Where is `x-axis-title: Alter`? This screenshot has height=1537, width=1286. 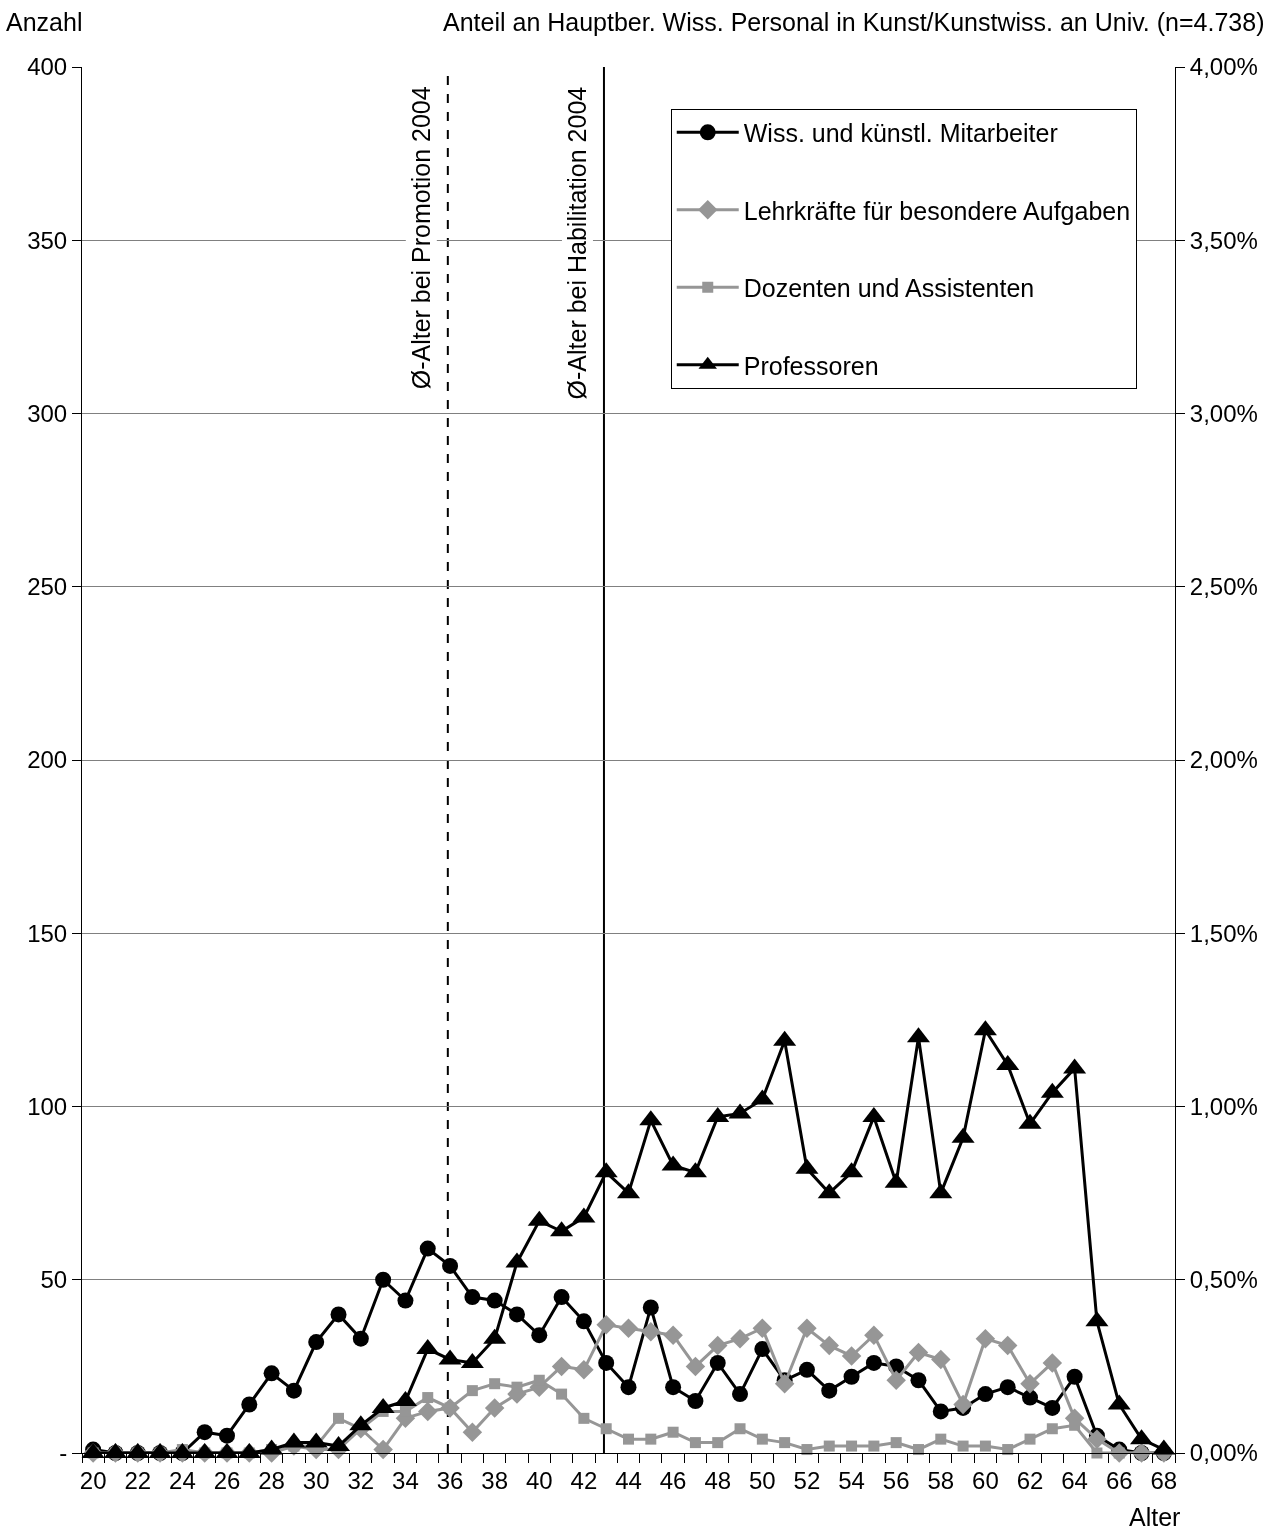 x-axis-title: Alter is located at coordinates (1155, 1517).